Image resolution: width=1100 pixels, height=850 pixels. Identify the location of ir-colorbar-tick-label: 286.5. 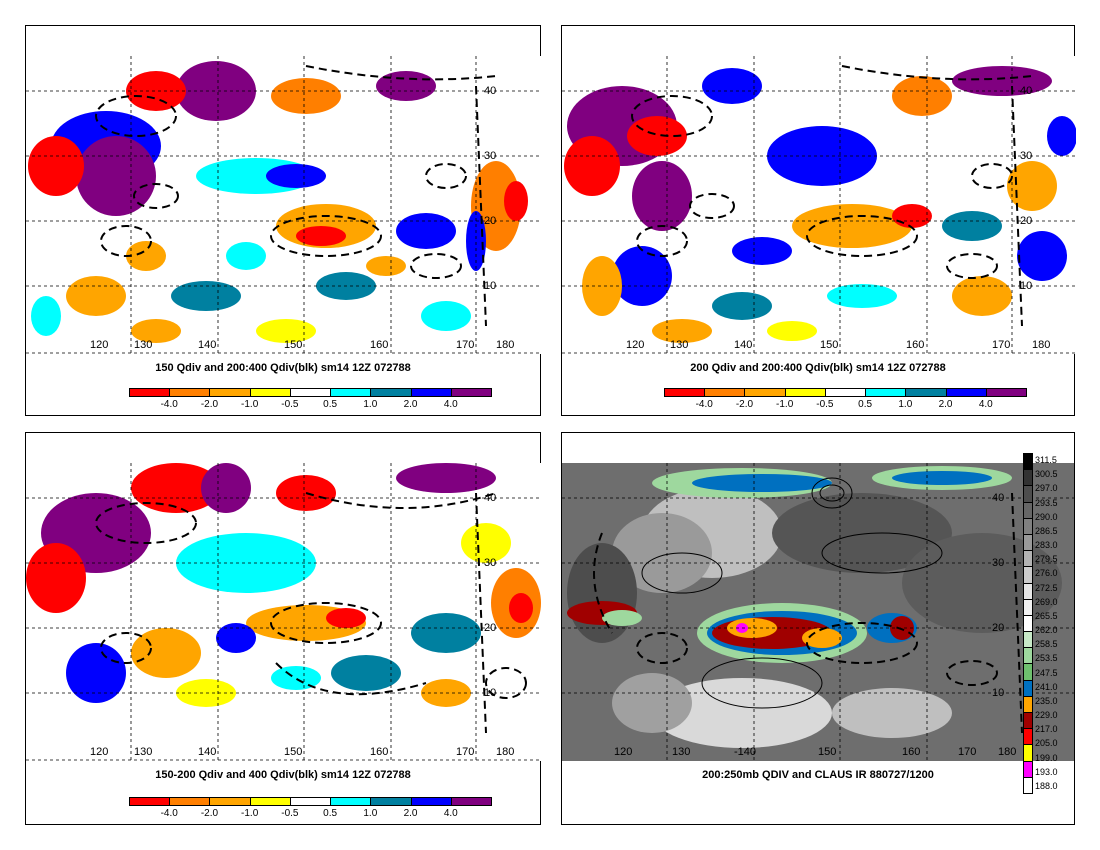
(1046, 530).